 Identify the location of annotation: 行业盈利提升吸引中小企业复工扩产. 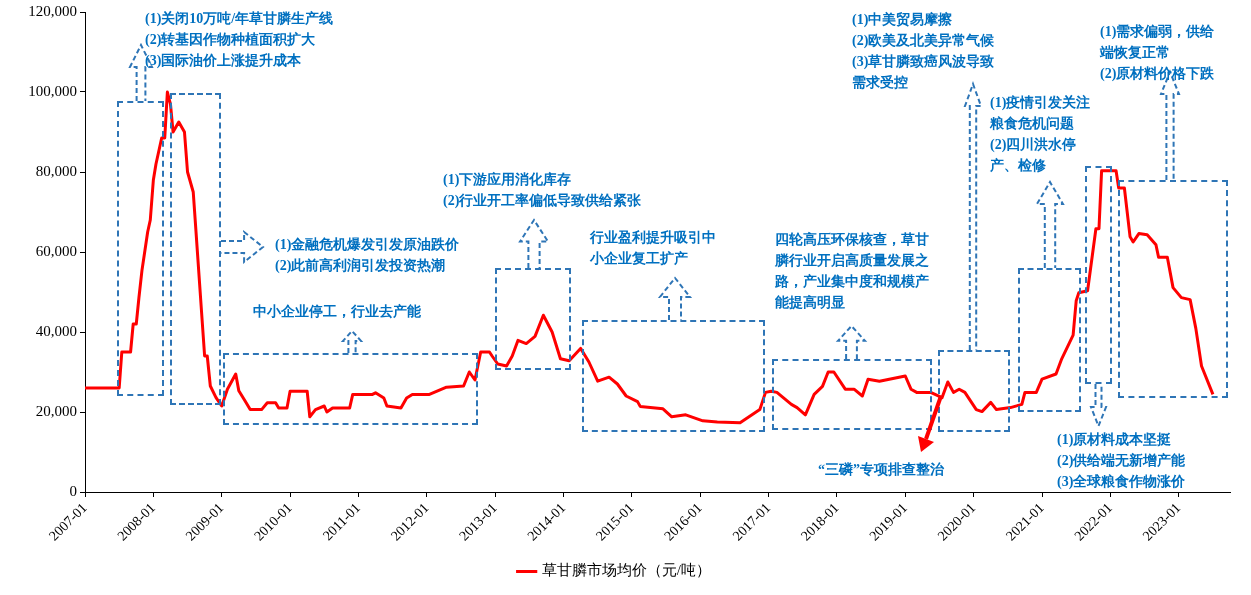
(653, 248).